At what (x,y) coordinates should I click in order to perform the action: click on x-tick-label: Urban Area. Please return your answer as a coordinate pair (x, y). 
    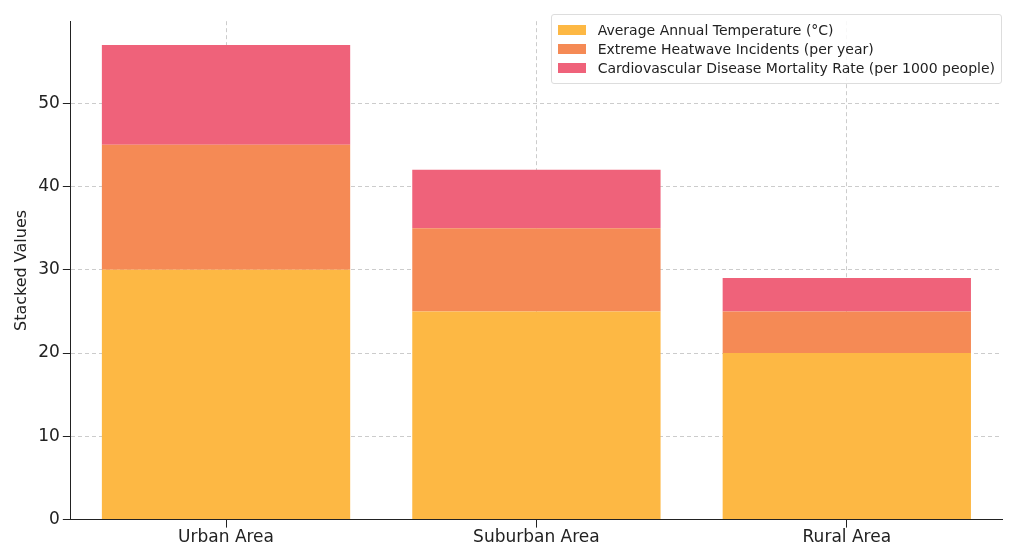
    Looking at the image, I should click on (226, 536).